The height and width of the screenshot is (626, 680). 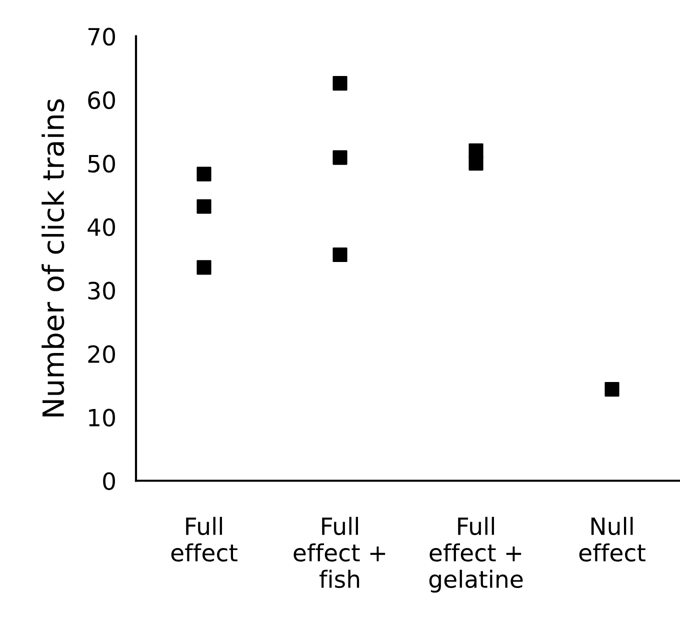 What do you see at coordinates (340, 552) in the screenshot?
I see `x-tick-label: Full effect + fish` at bounding box center [340, 552].